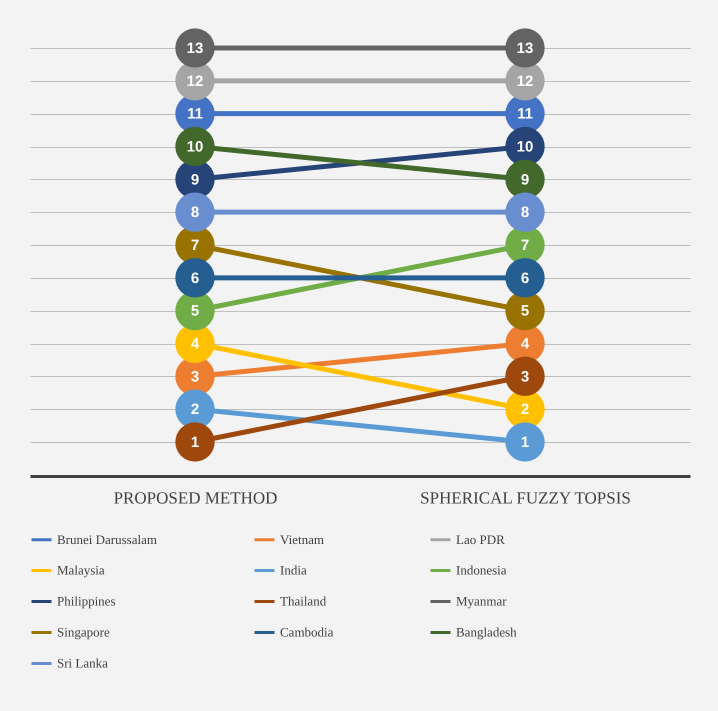  What do you see at coordinates (303, 601) in the screenshot?
I see `legend-label: Thailand` at bounding box center [303, 601].